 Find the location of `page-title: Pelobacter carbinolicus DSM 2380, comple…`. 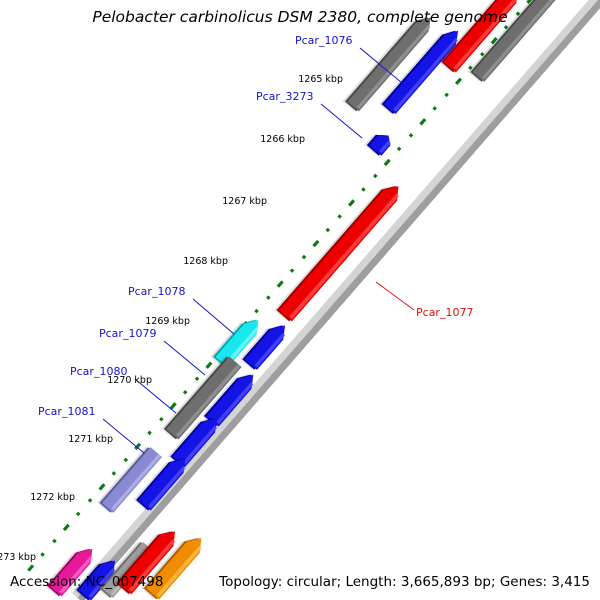

page-title: Pelobacter carbinolicus DSM 2380, comple… is located at coordinates (299, 17).